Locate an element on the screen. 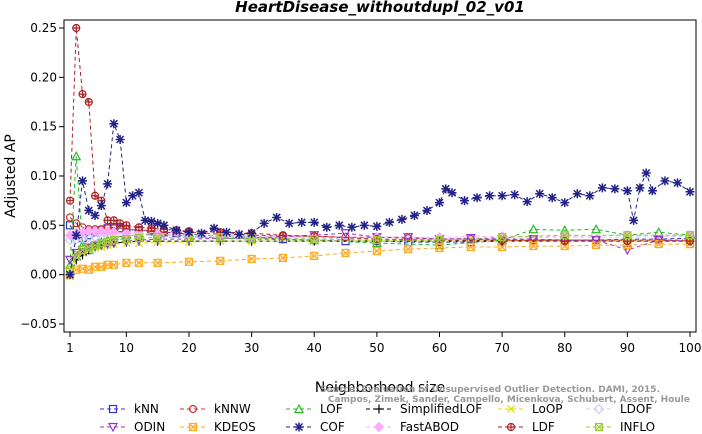 This screenshot has width=702, height=434. y-tick-label: 0.25 is located at coordinates (43, 28).